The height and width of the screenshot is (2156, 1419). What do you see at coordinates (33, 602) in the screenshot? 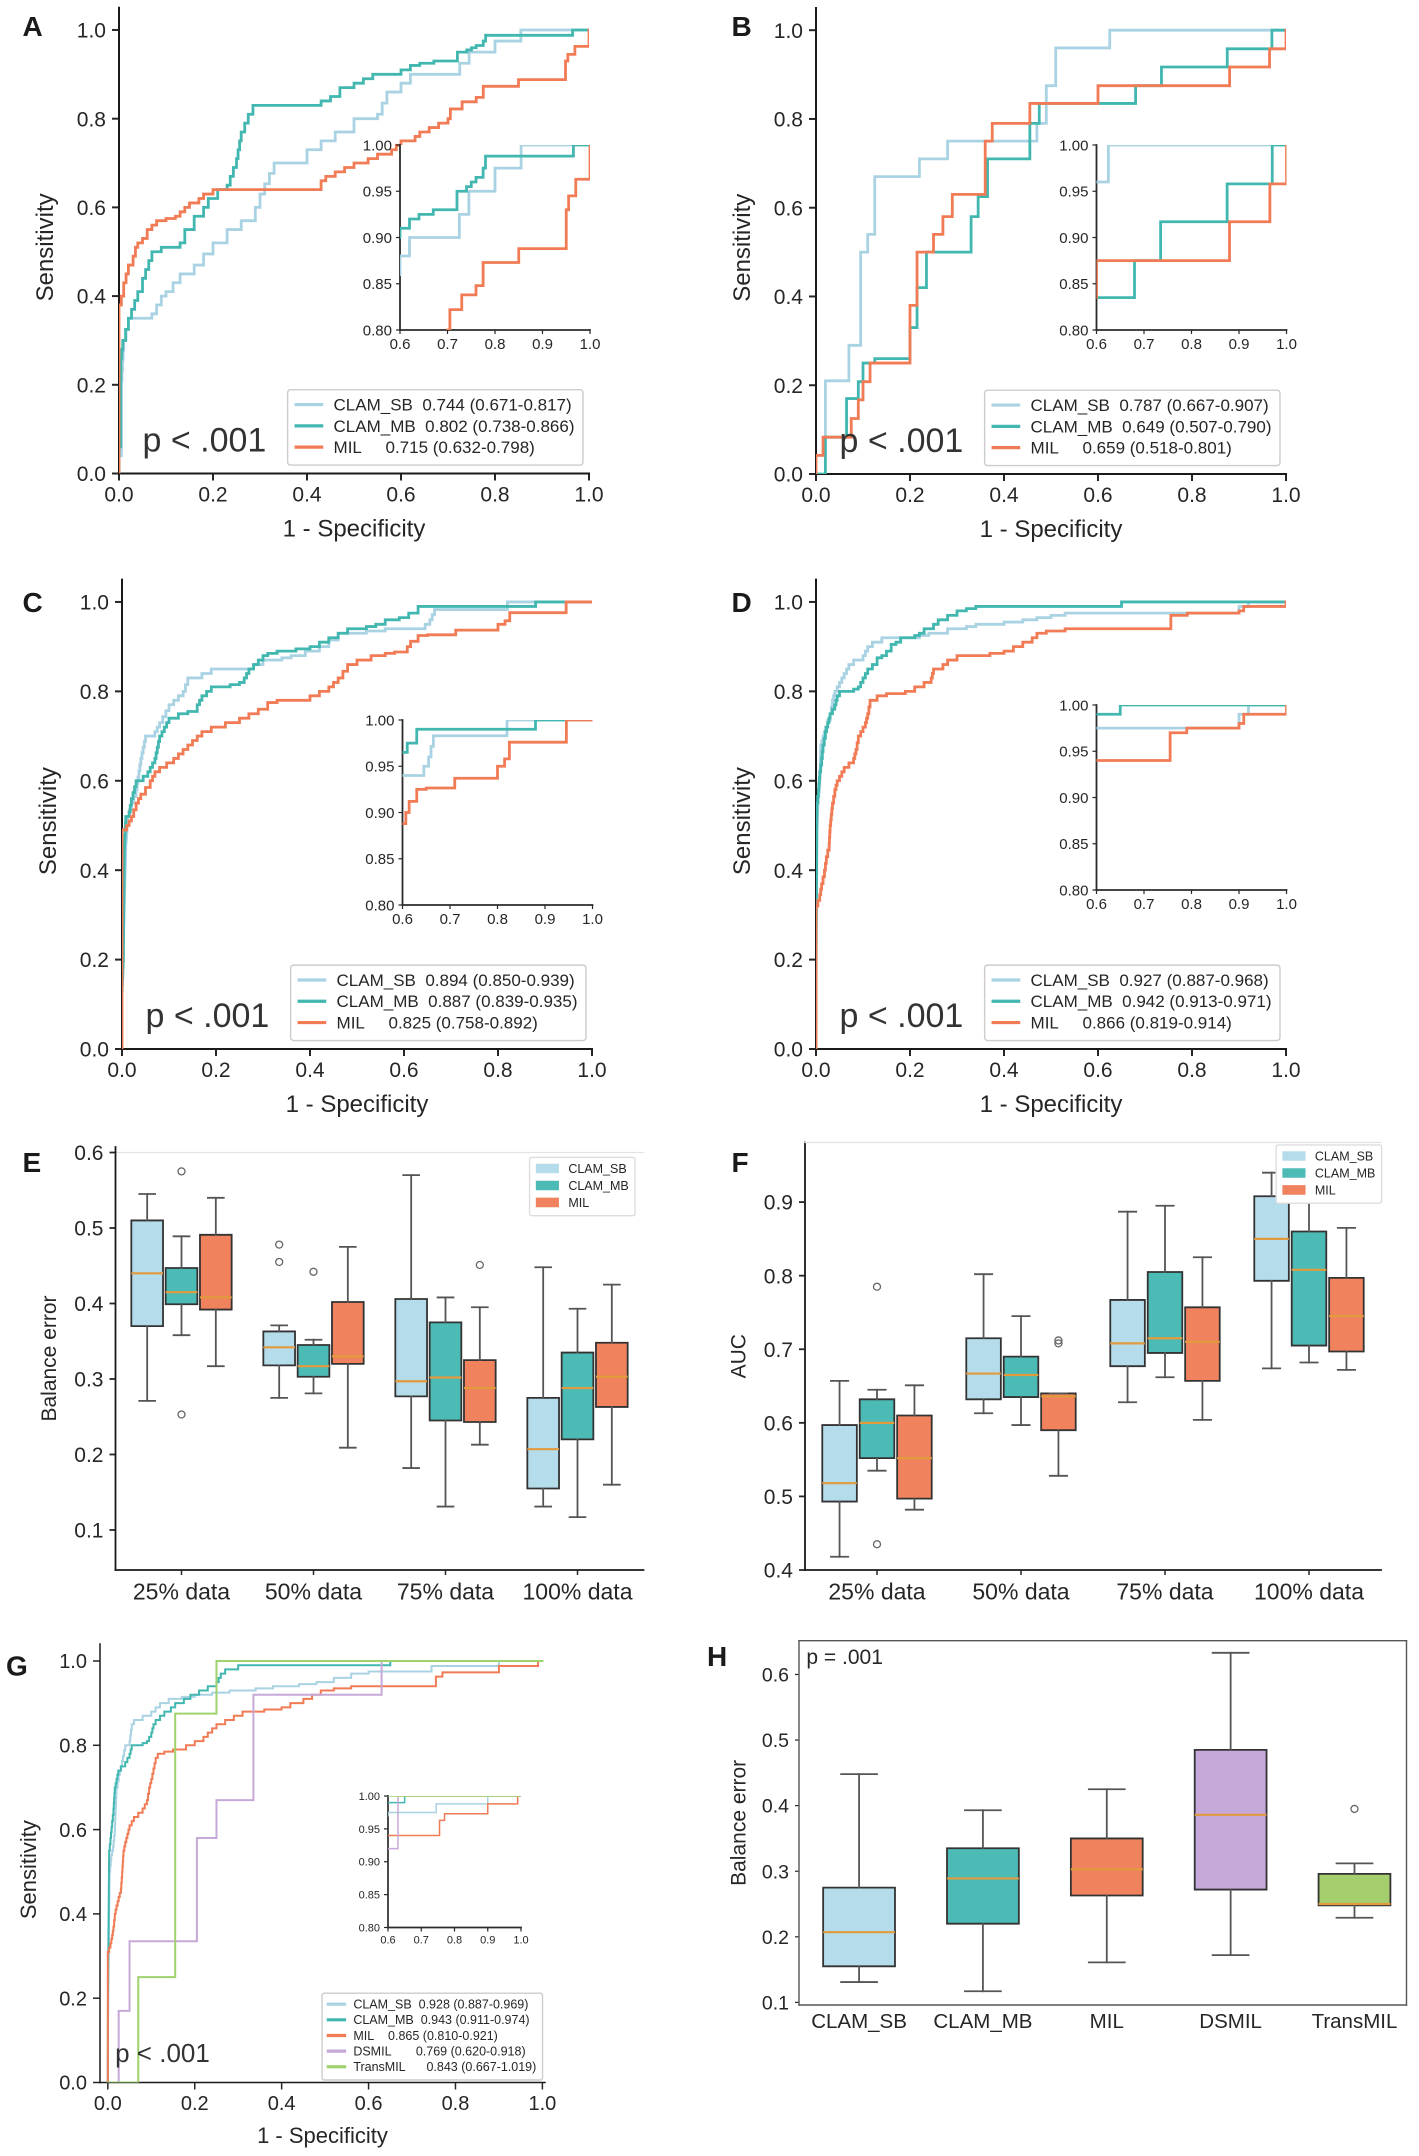
I see `svg-text: C` at bounding box center [33, 602].